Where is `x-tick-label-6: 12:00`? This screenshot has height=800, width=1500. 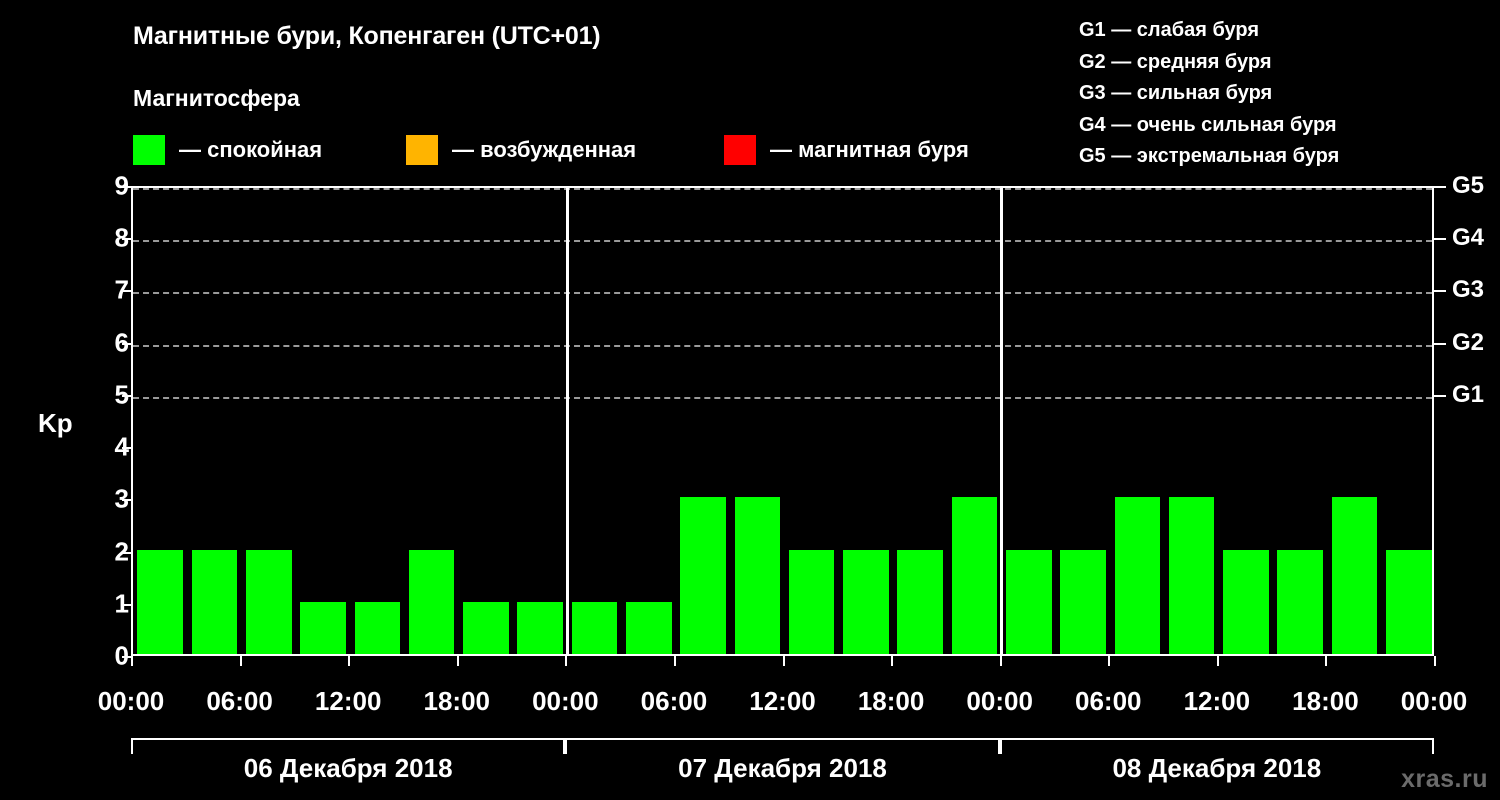
x-tick-label-6: 12:00 is located at coordinates (782, 701).